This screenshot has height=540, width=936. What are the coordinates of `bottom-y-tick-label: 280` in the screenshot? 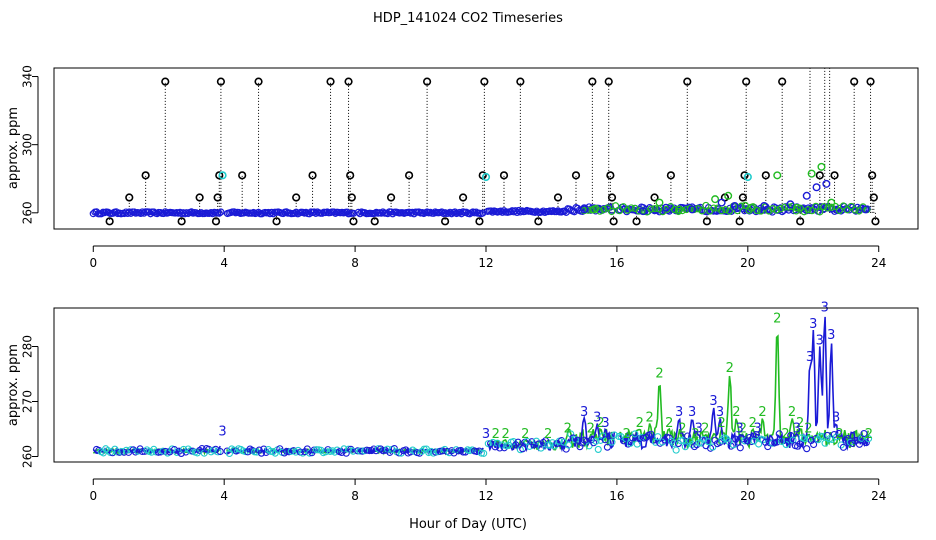 It's located at (28, 346).